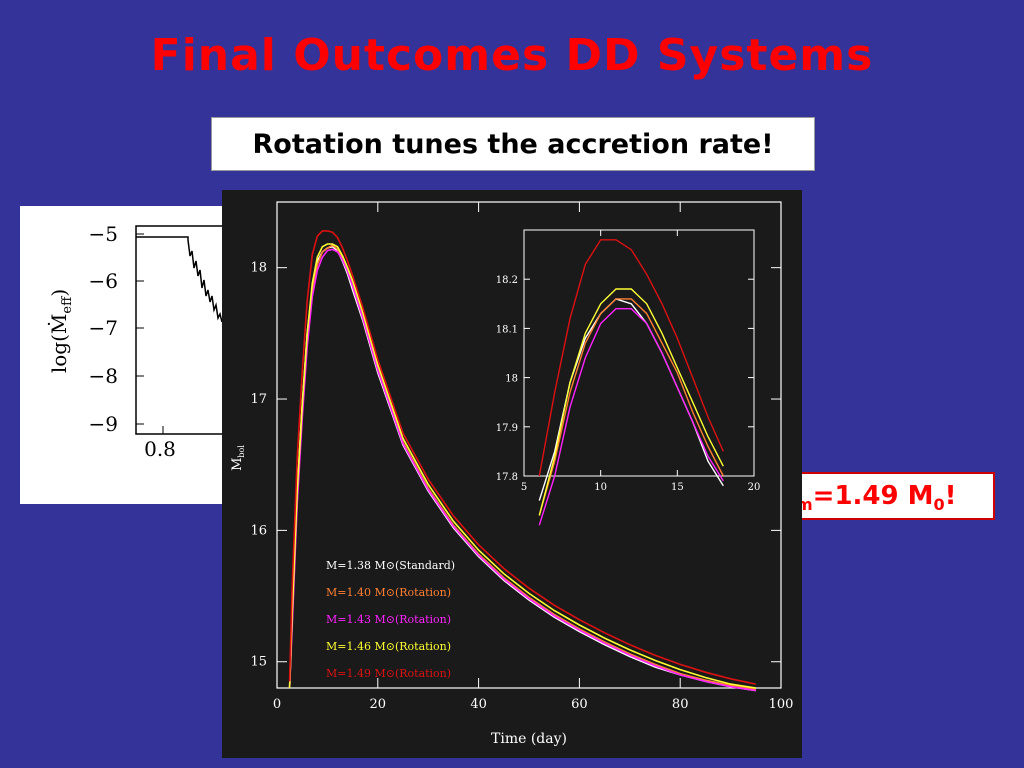  Describe the element at coordinates (390, 565) in the screenshot. I see `legend-entry-1: M=1.38 M⊙(Standard)` at that location.